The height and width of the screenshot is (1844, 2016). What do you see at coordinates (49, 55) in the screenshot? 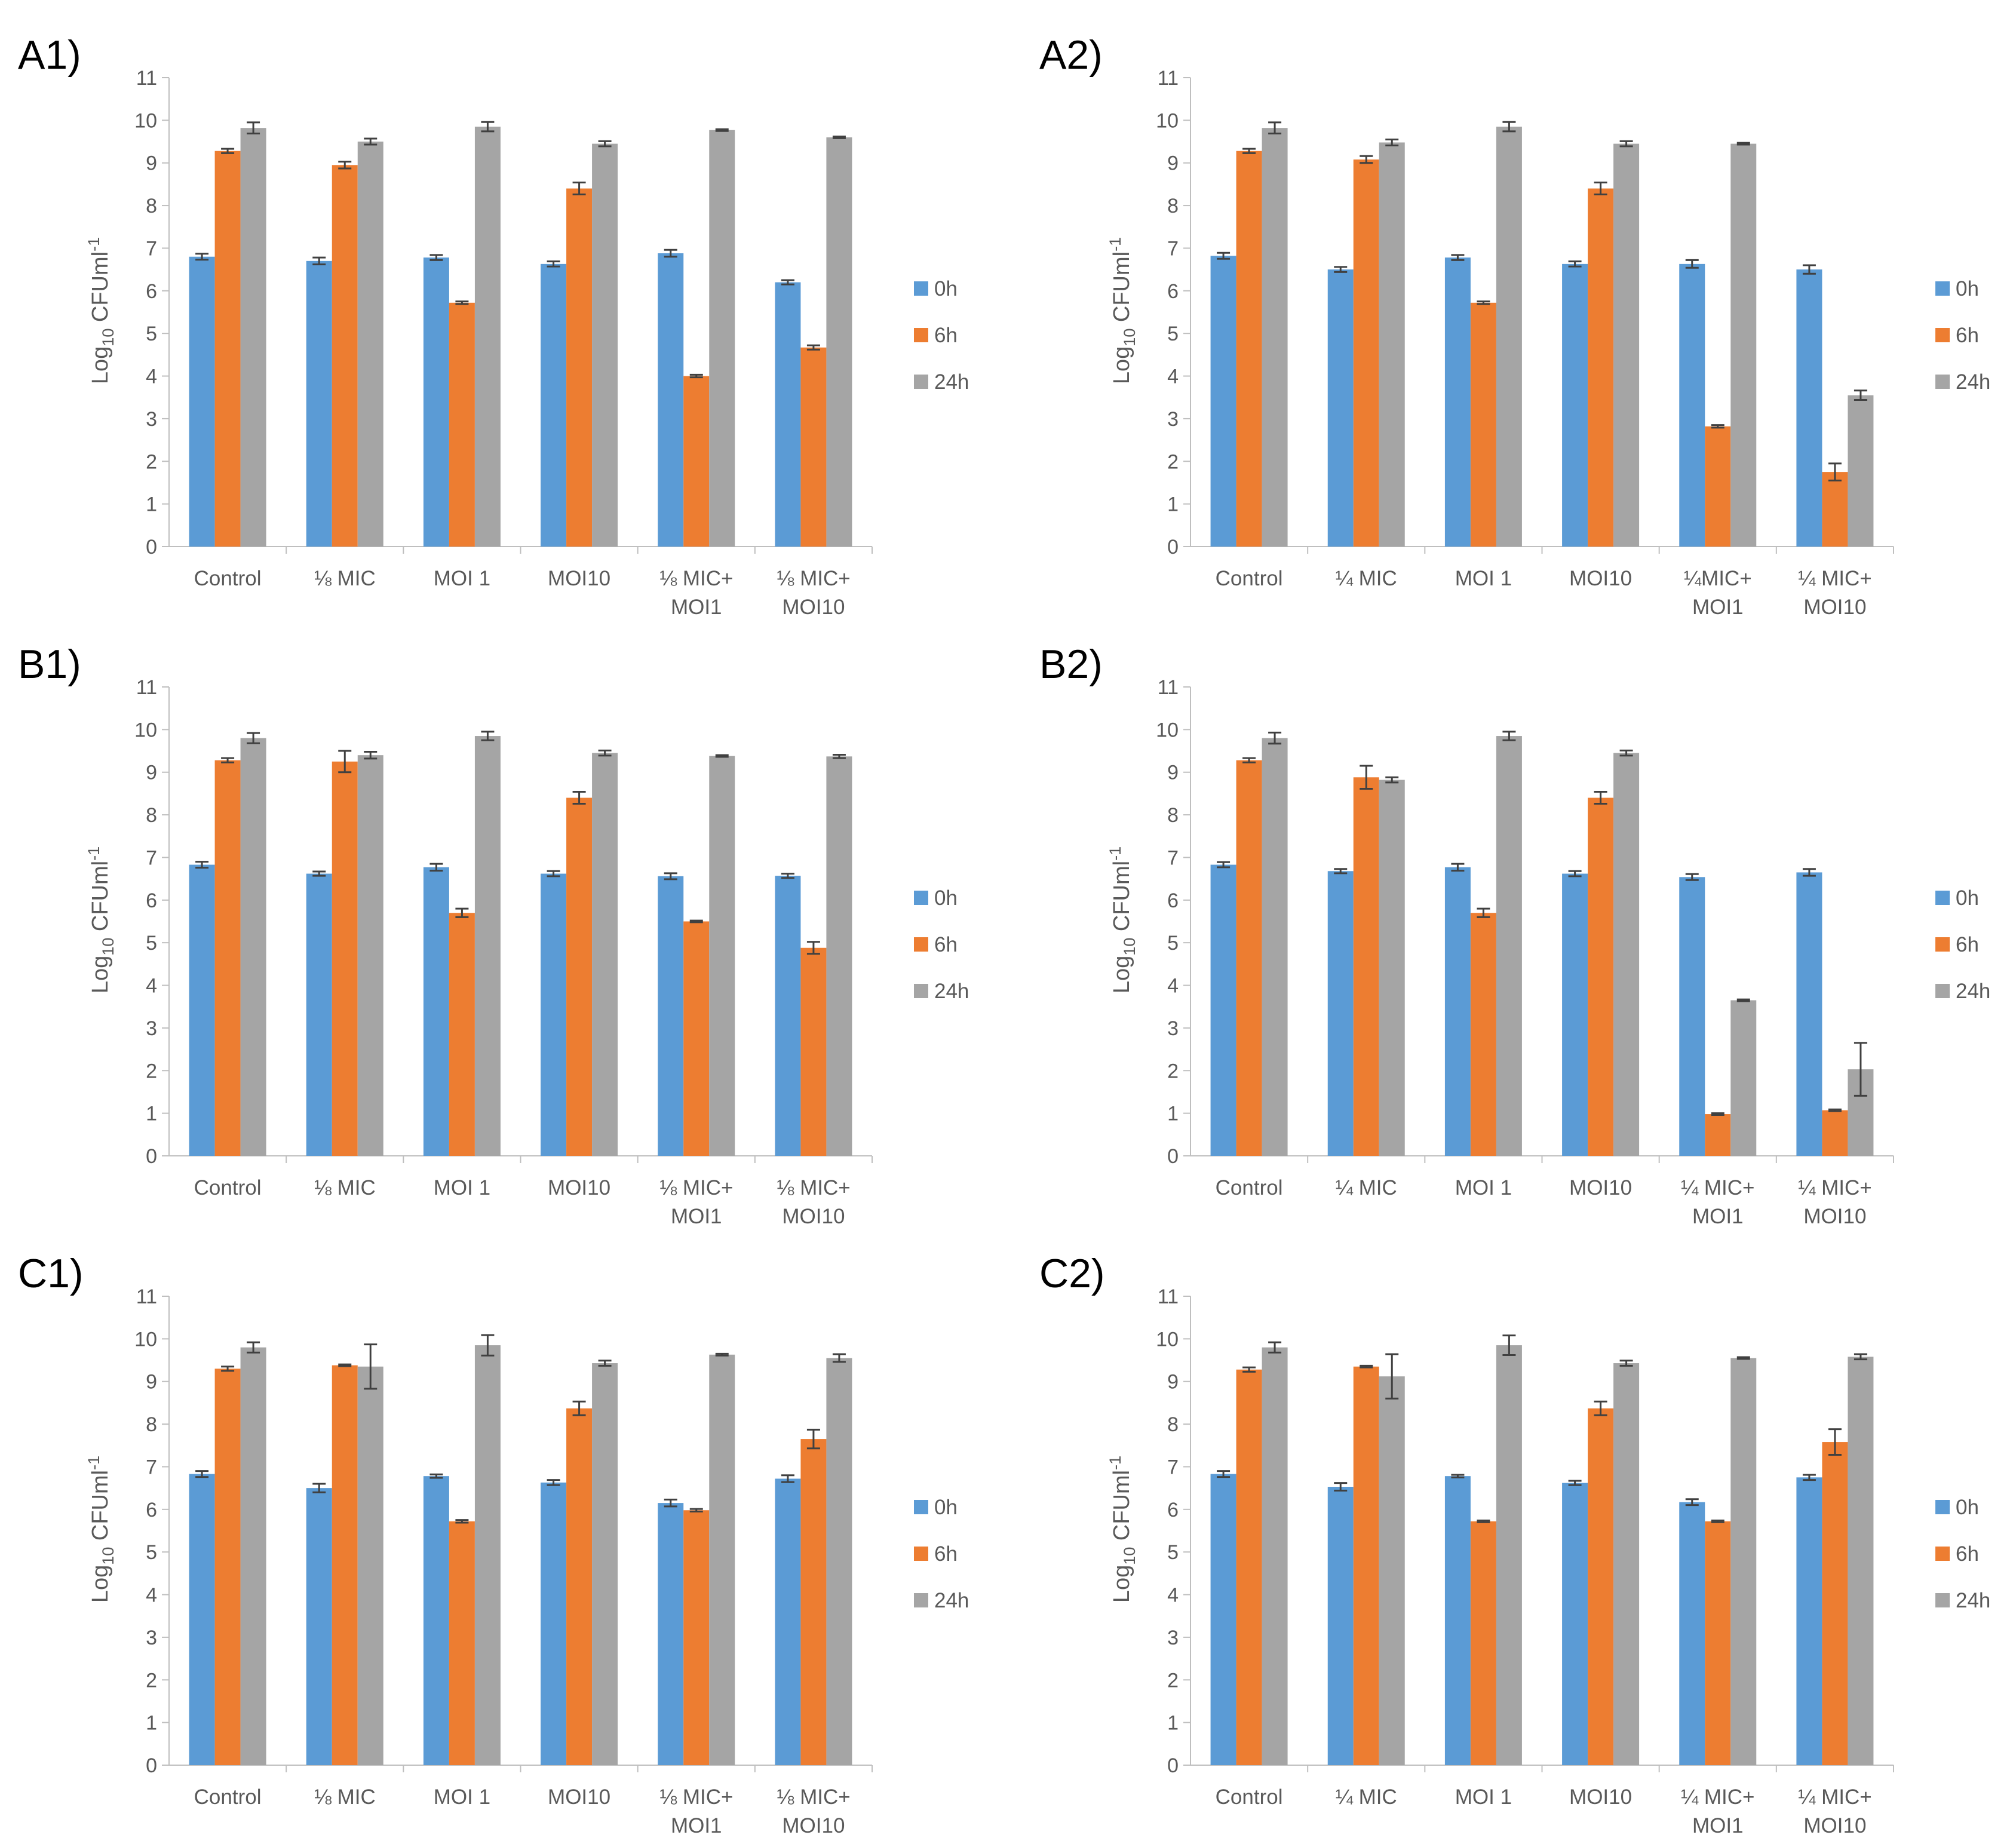
I see `panel-label: A1)` at bounding box center [49, 55].